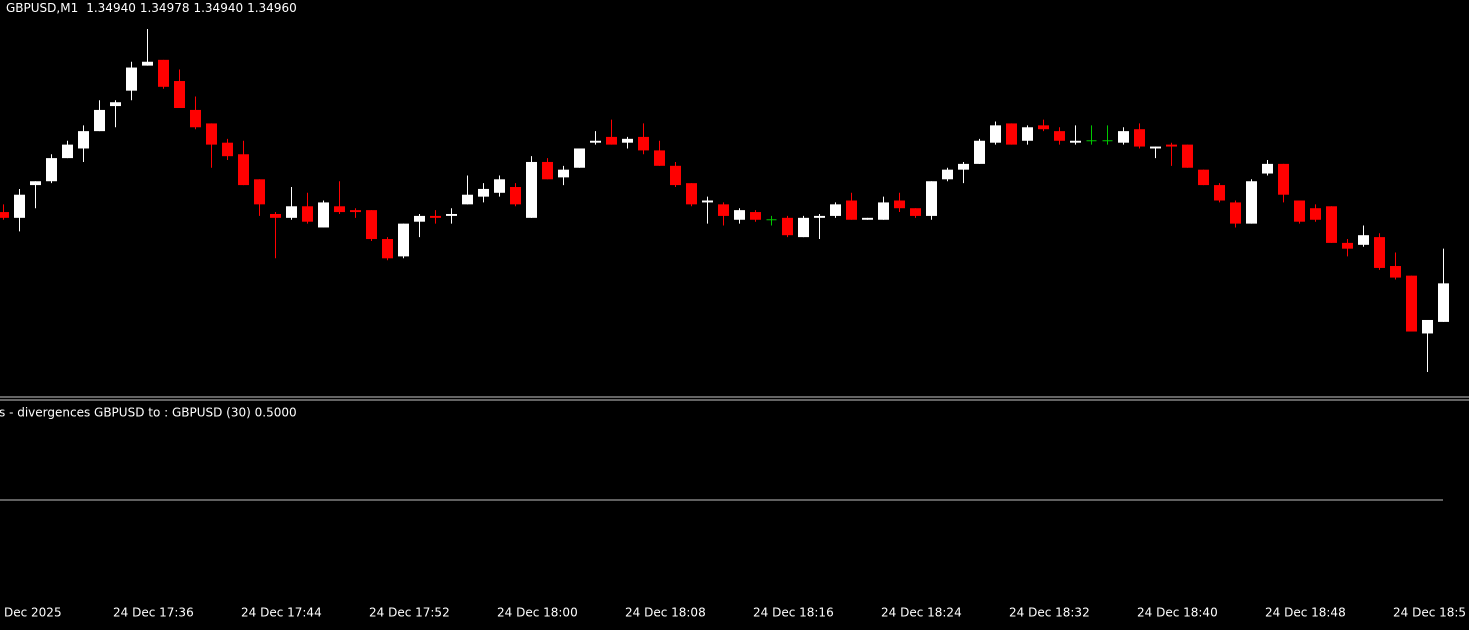 This screenshot has width=1469, height=630. What do you see at coordinates (665, 613) in the screenshot?
I see `x-tick-label: 24 Dec 18:08` at bounding box center [665, 613].